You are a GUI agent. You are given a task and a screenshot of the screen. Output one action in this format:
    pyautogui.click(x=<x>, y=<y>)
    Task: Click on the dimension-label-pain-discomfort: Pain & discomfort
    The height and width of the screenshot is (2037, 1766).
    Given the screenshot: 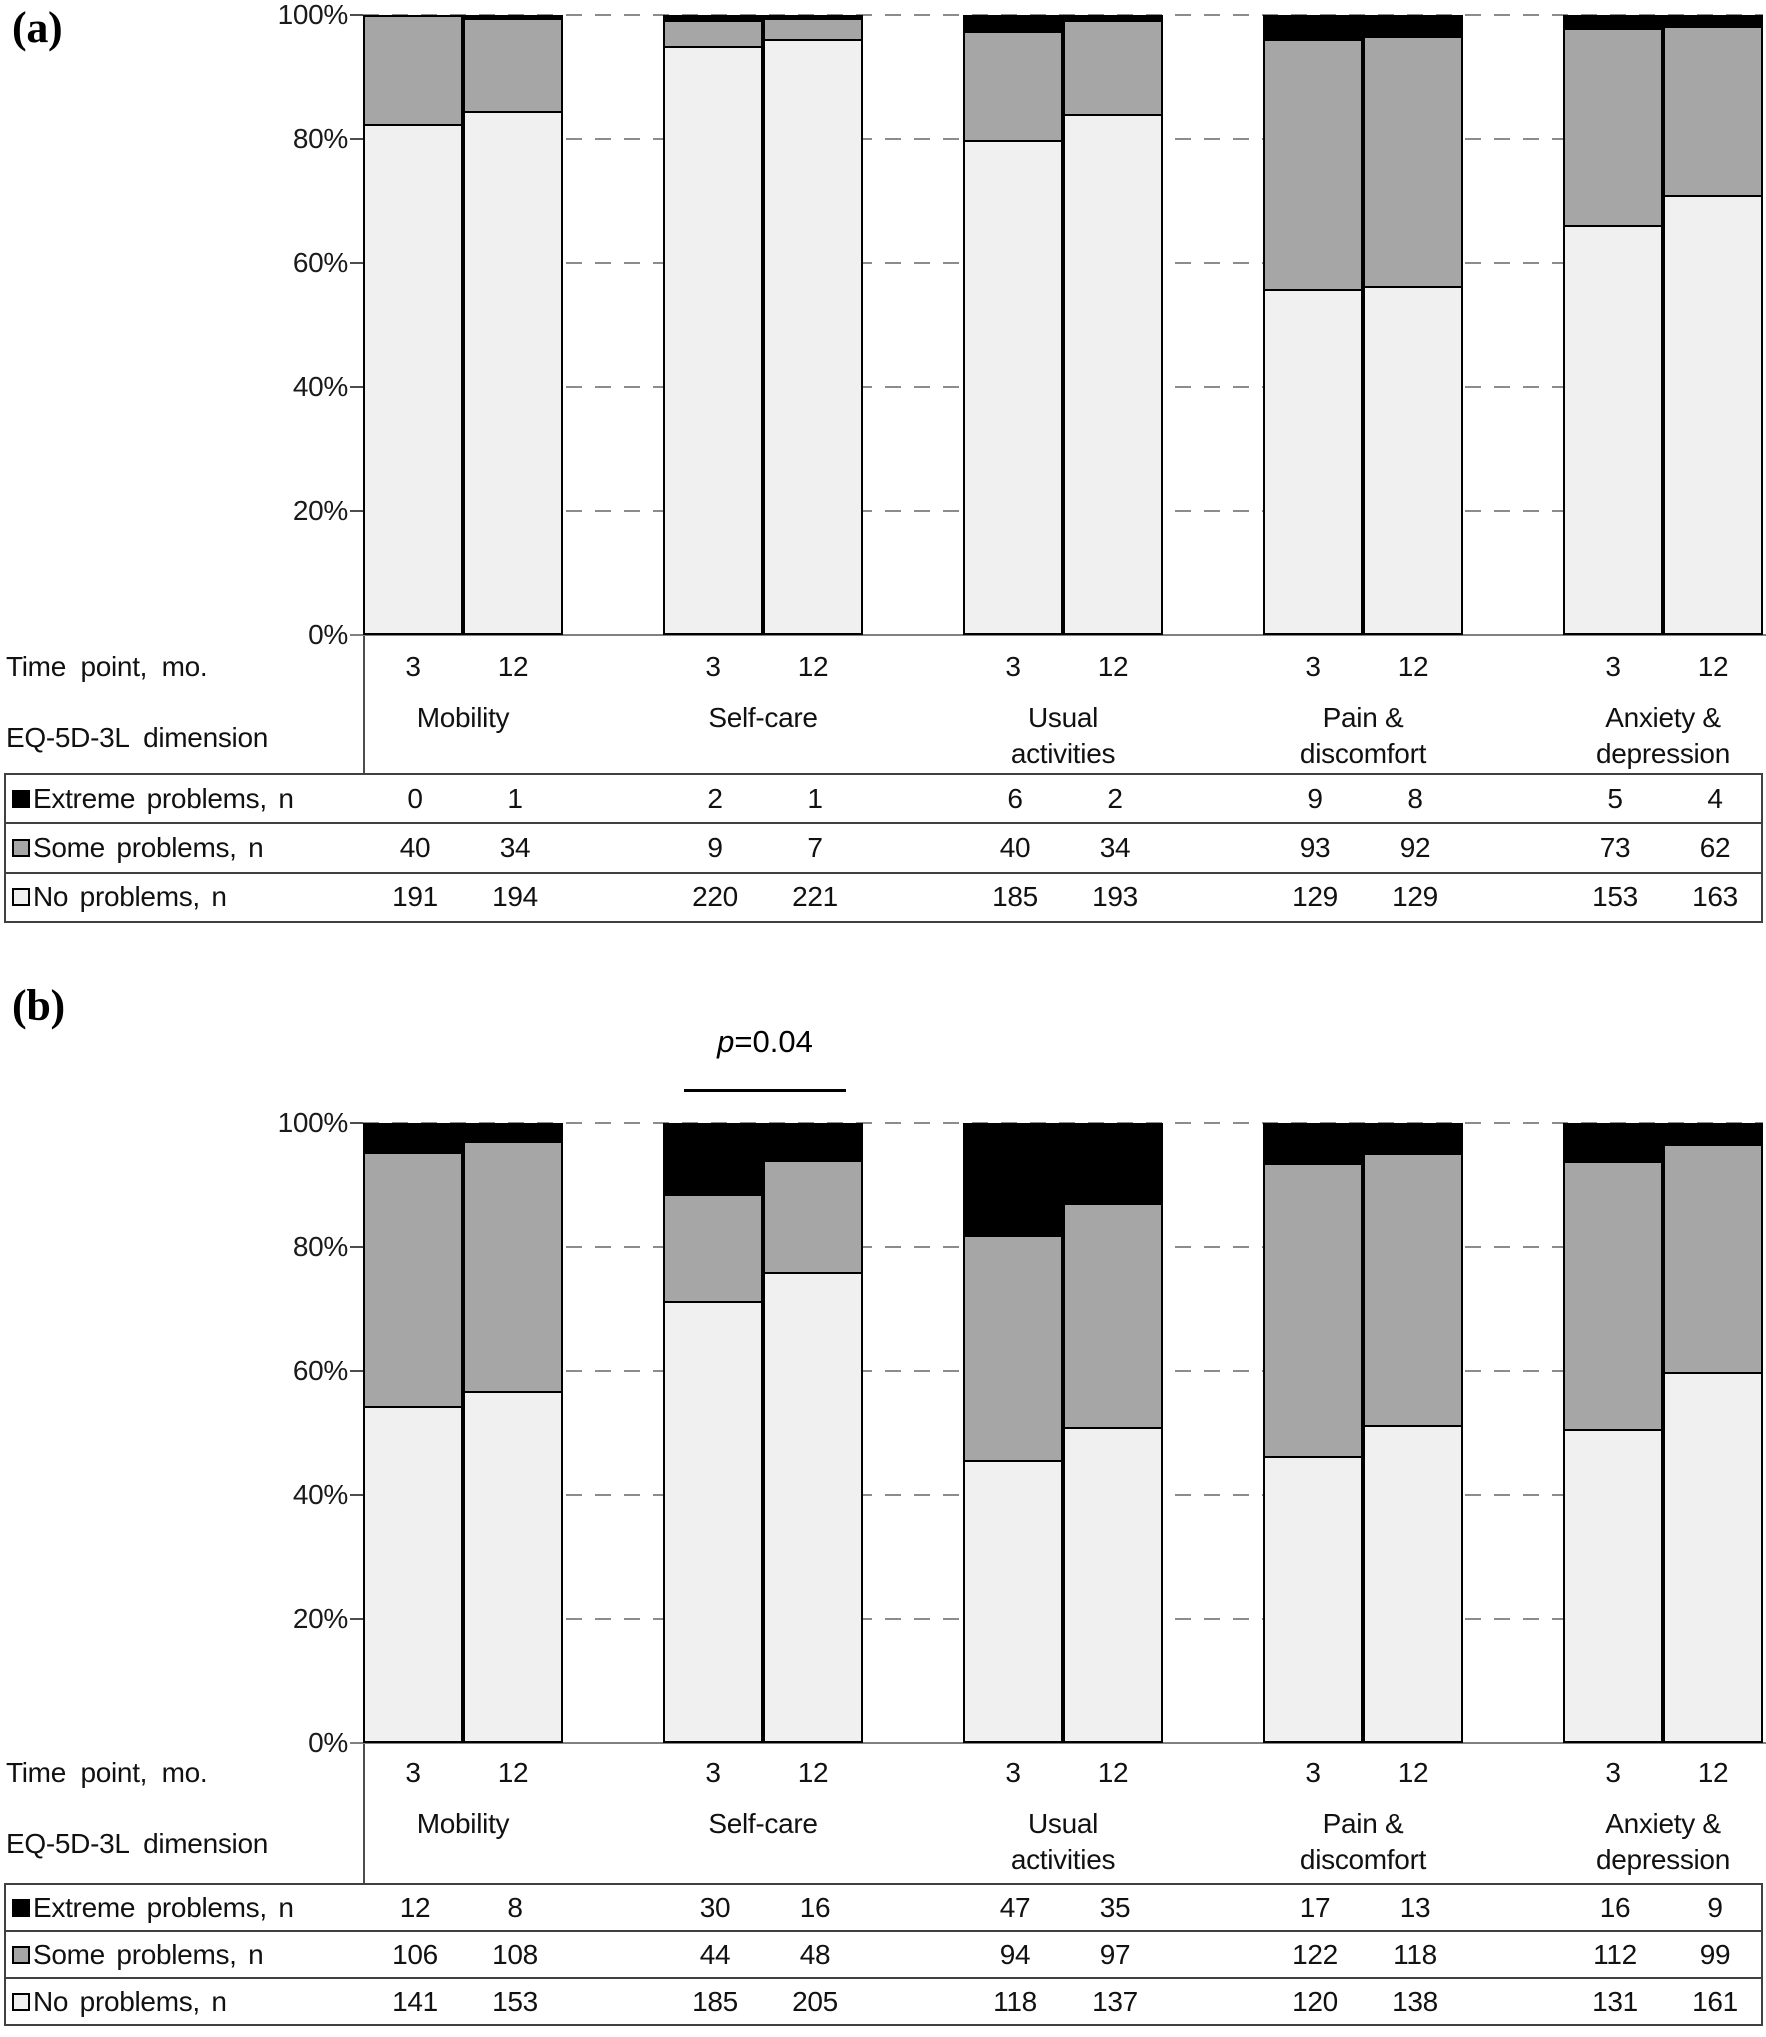 What is the action you would take?
    pyautogui.click(x=1363, y=735)
    